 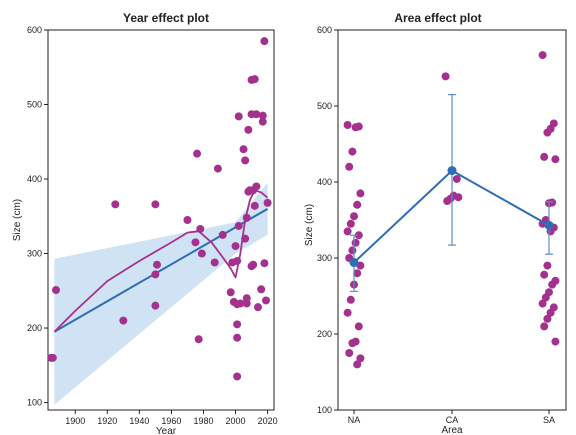 I want to click on area-y-ticks: 100 200 300 400 500 600, so click(x=327, y=220).